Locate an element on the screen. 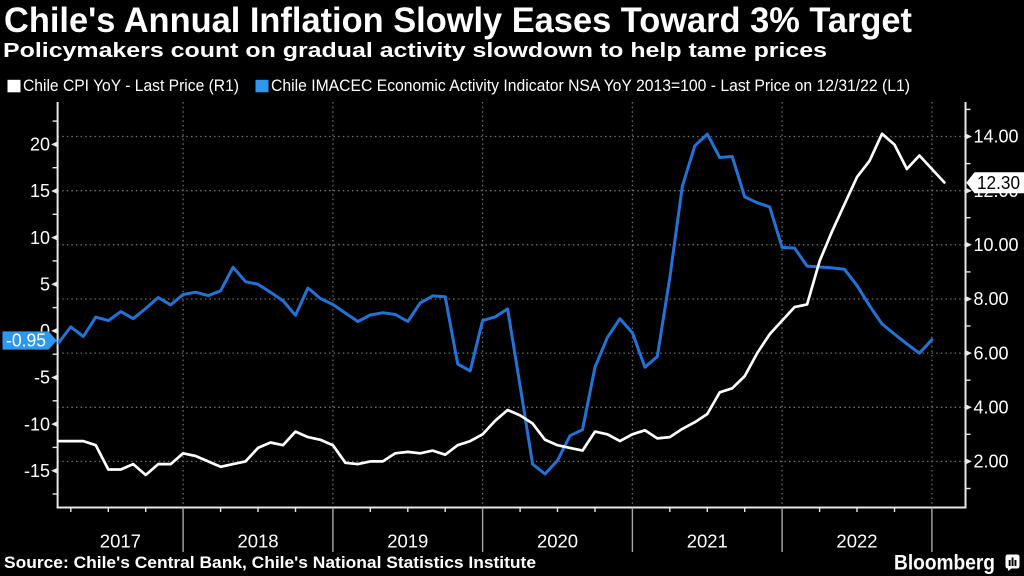 The image size is (1024, 576). svg-text: 4.00 is located at coordinates (991, 407).